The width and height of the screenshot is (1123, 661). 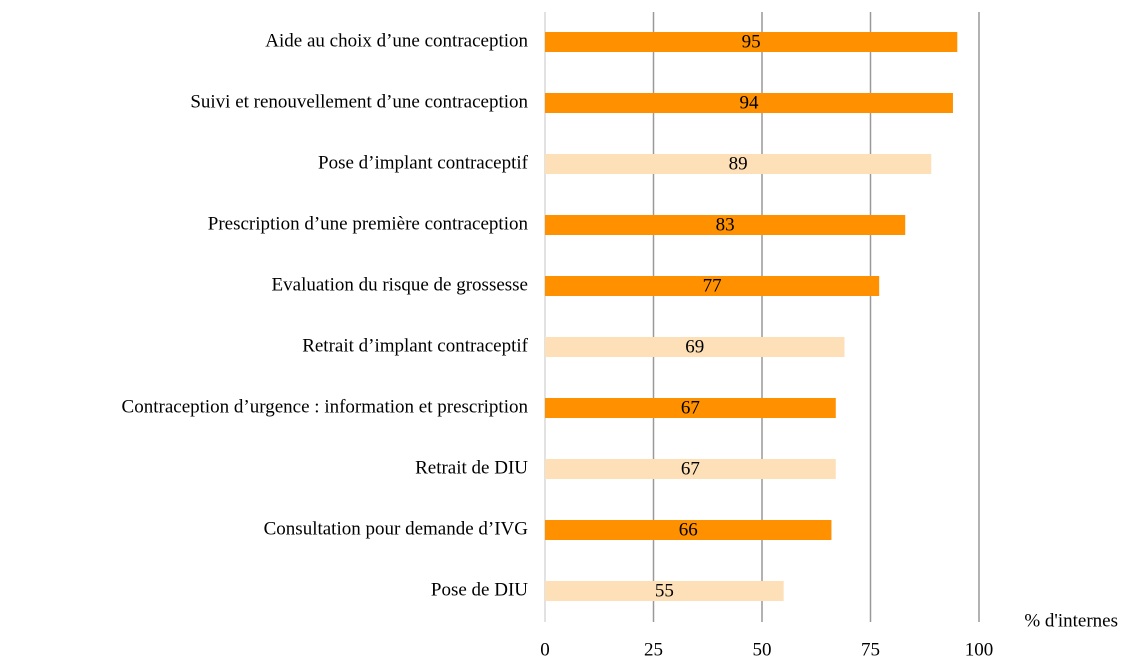 I want to click on y-tick-label: Retrait de DIU, so click(x=471, y=467).